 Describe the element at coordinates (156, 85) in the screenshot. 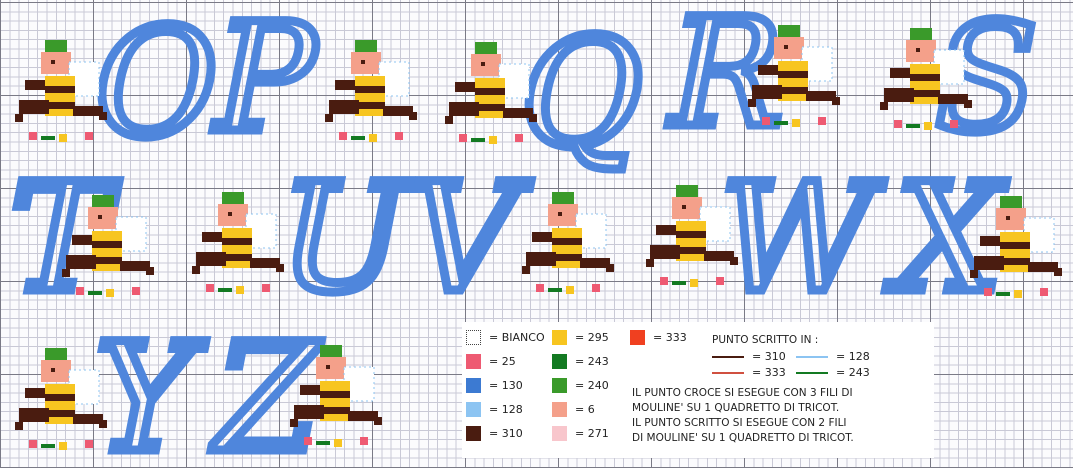

I see `letter-o: O` at that location.